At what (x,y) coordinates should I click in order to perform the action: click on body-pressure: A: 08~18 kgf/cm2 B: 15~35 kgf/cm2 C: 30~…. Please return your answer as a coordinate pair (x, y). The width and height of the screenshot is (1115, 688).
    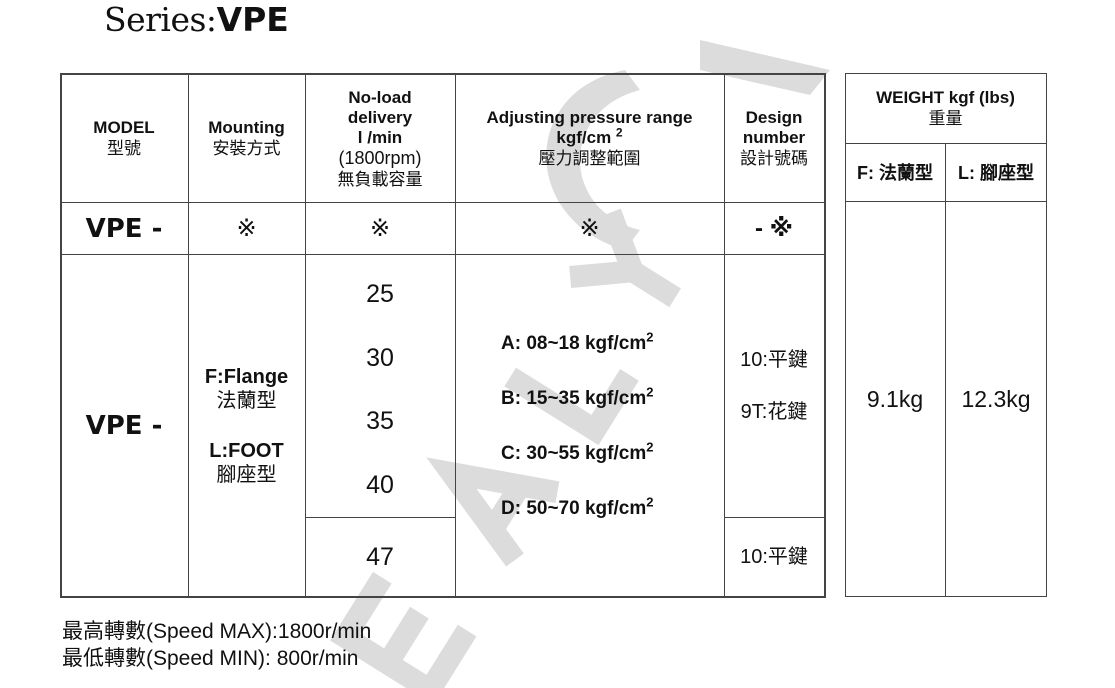
    Looking at the image, I should click on (589, 425).